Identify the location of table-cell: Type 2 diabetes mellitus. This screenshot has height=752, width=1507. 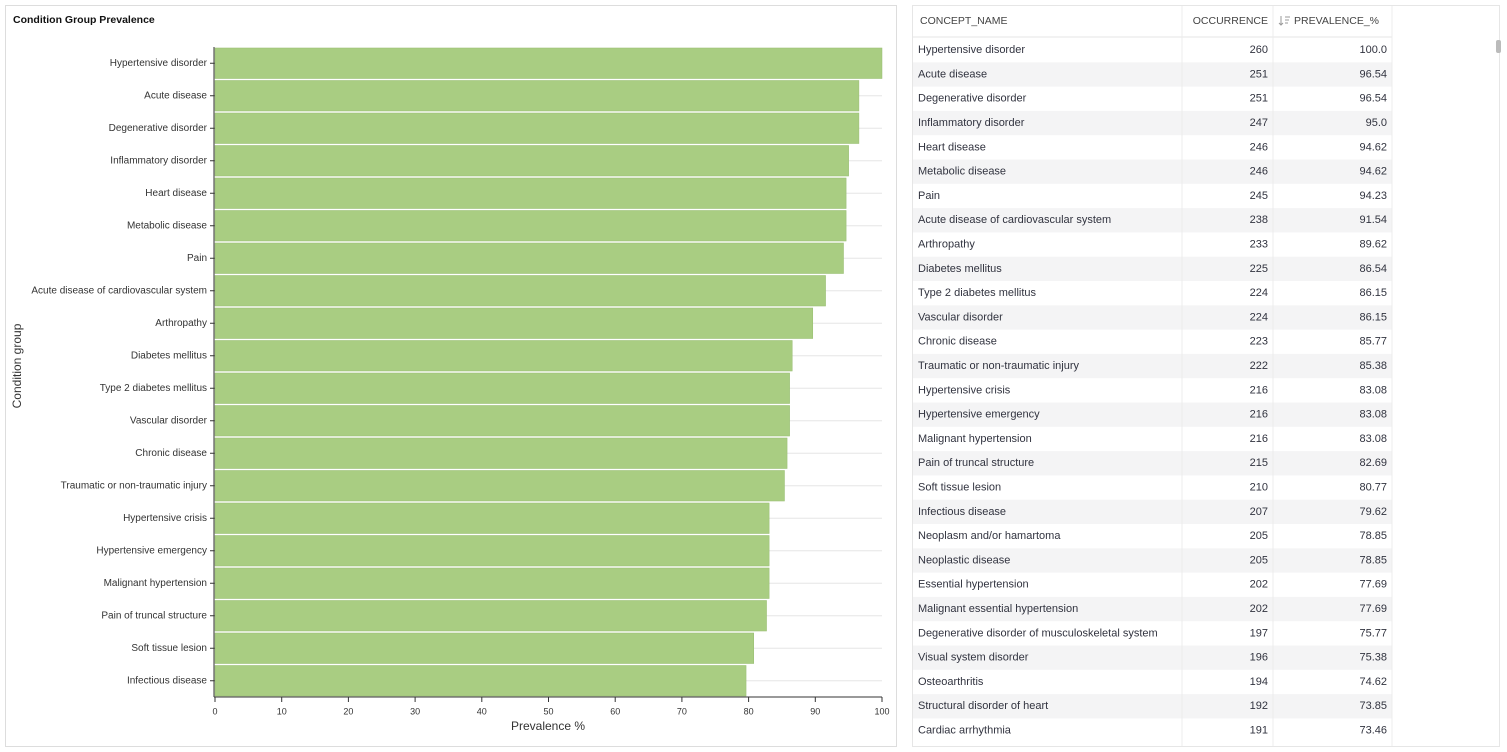
(977, 293).